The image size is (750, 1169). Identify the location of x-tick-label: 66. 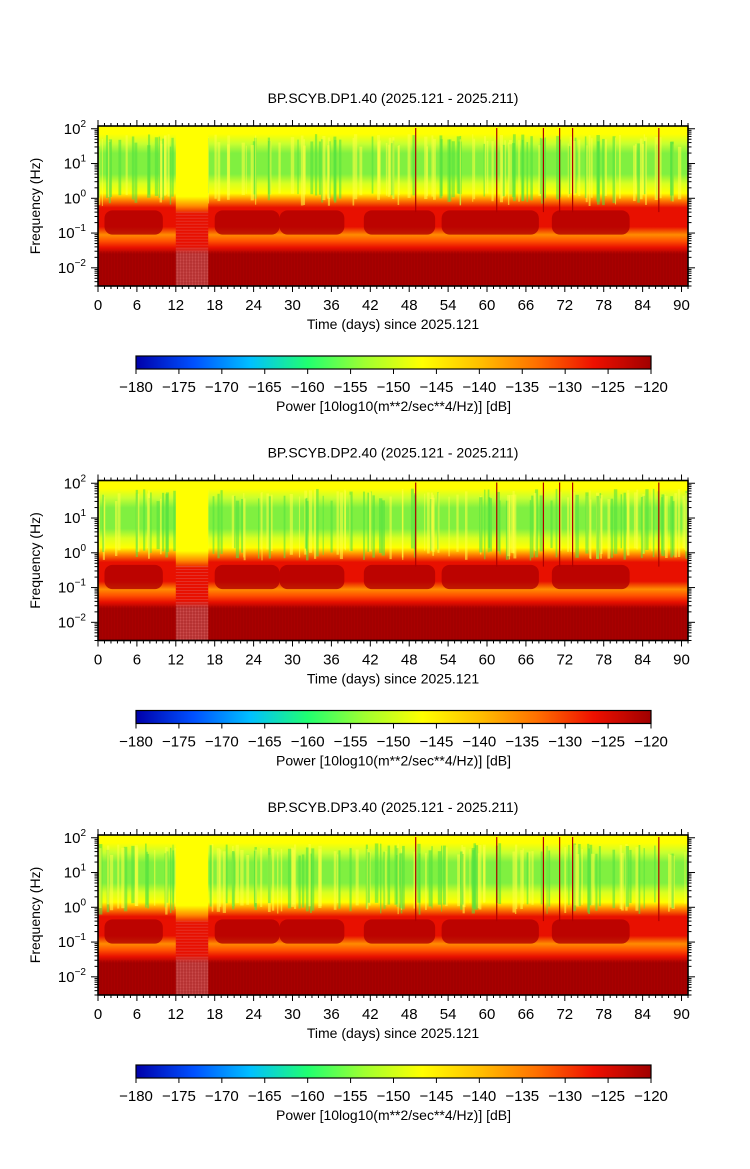
(526, 305).